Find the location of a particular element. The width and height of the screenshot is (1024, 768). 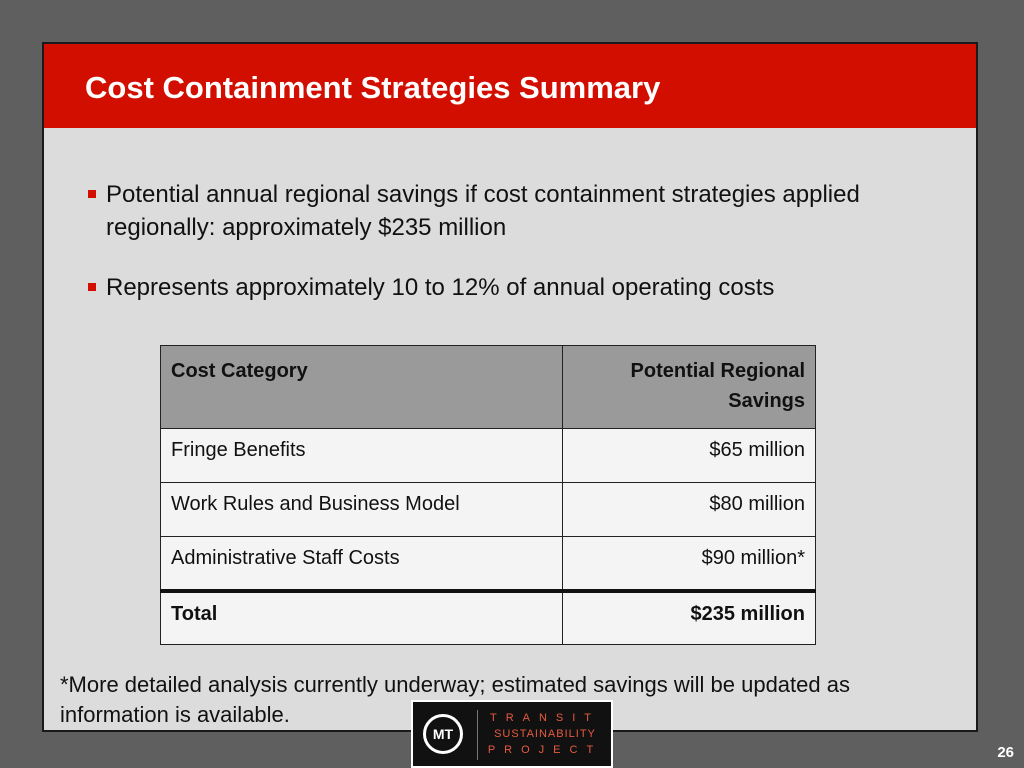

transit-sustainability-project-logo: MT TRANSIT SUSTAINABILITY PROJECT is located at coordinates (512, 734).